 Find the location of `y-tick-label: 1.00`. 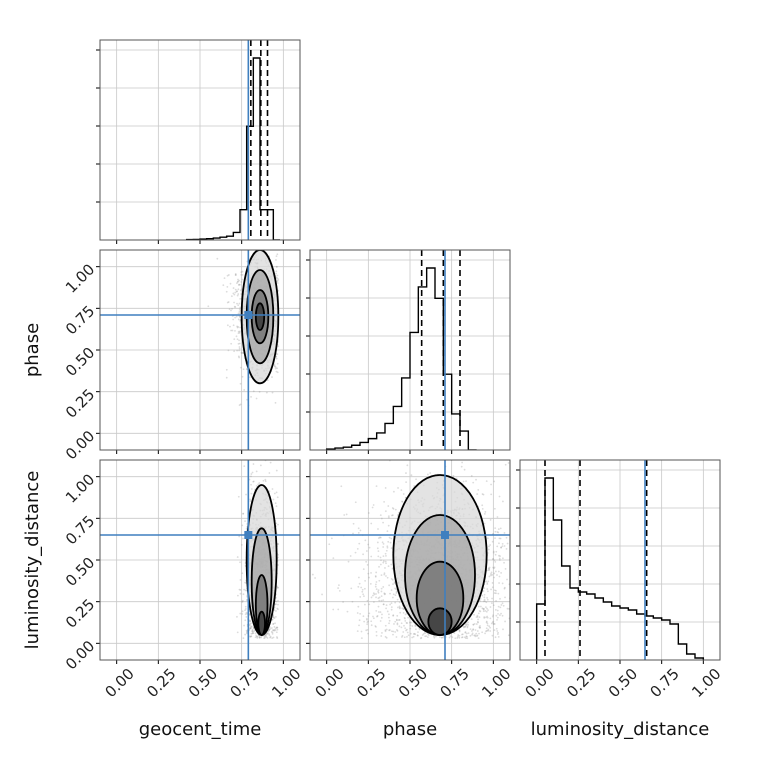

y-tick-label: 1.00 is located at coordinates (80, 278).